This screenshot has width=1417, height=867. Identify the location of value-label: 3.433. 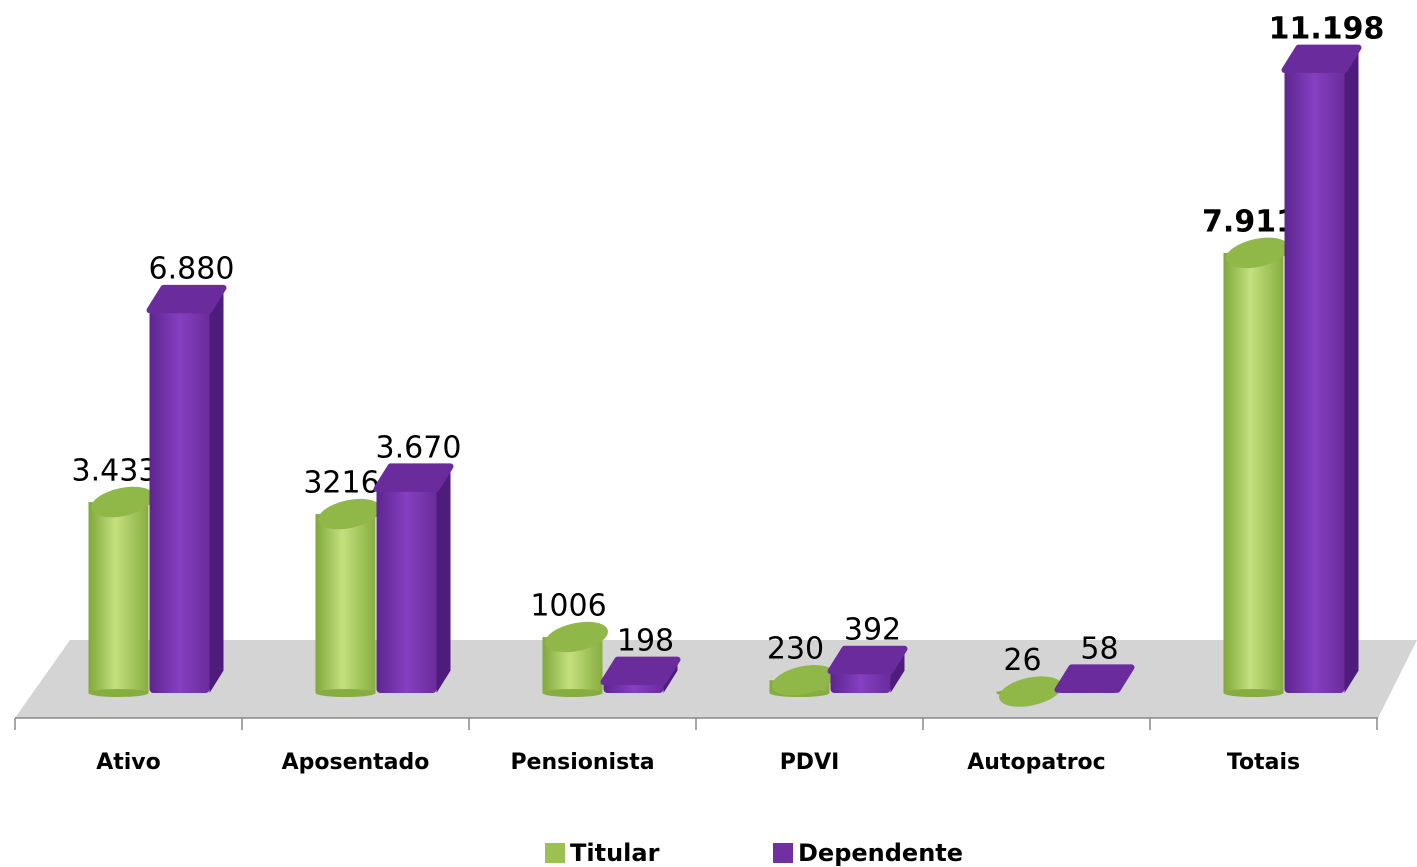
(115, 471).